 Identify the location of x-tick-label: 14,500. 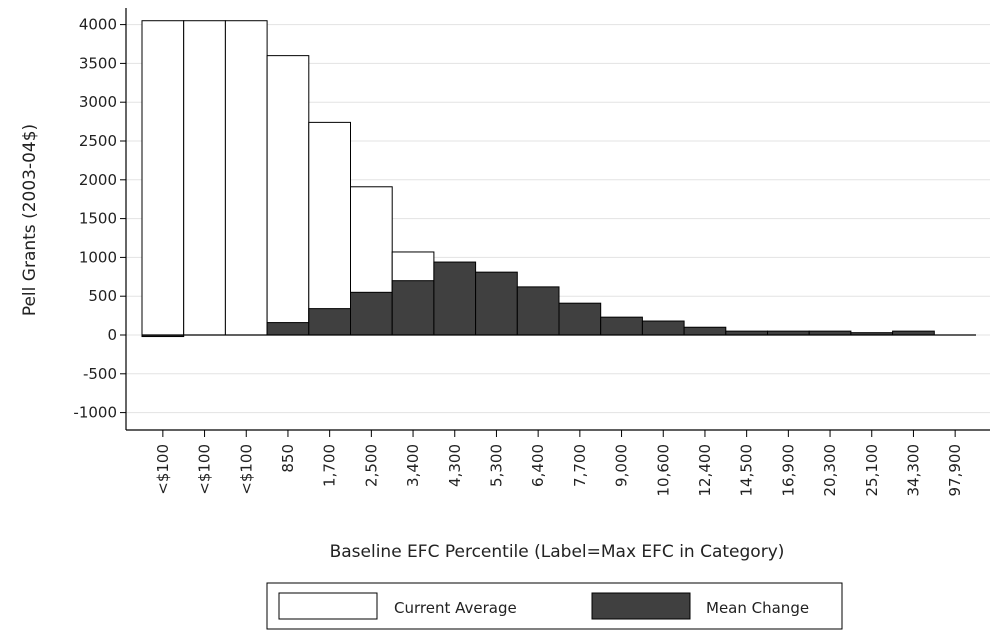
(747, 470).